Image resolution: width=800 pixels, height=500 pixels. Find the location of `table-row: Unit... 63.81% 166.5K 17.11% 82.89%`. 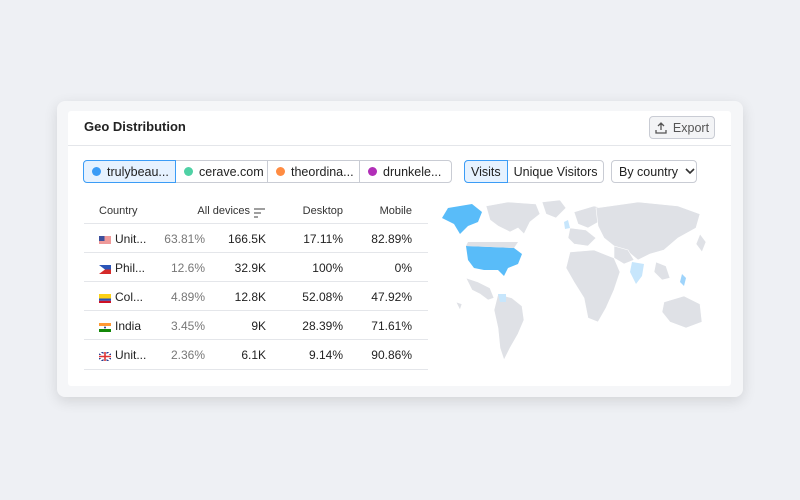

table-row: Unit... 63.81% 166.5K 17.11% 82.89% is located at coordinates (256, 238).